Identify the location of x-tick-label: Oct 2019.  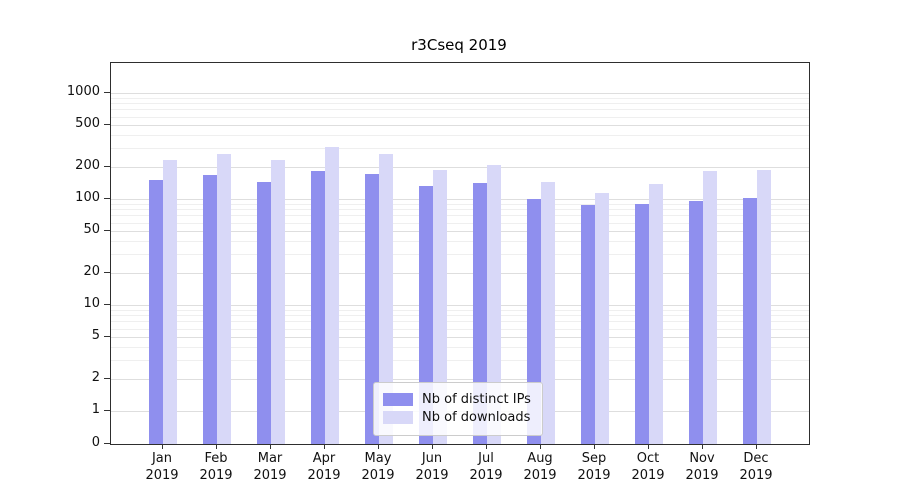
(648, 467).